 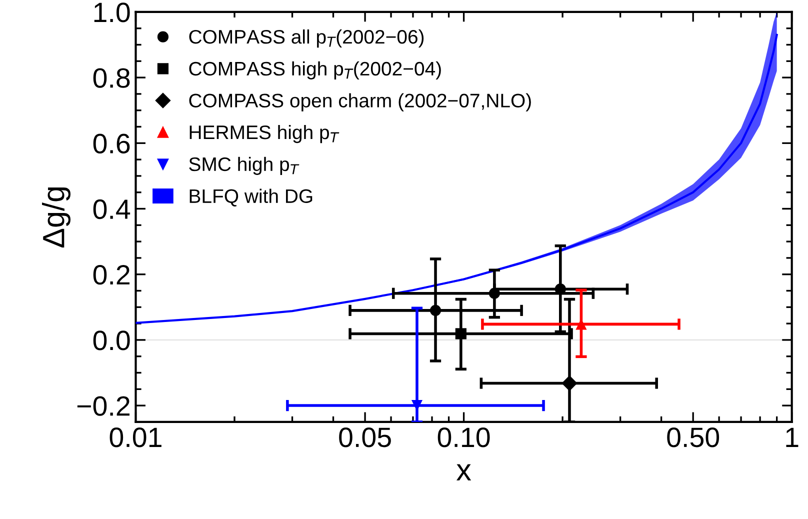 What do you see at coordinates (111, 275) in the screenshot?
I see `y-tick-label: 0.2` at bounding box center [111, 275].